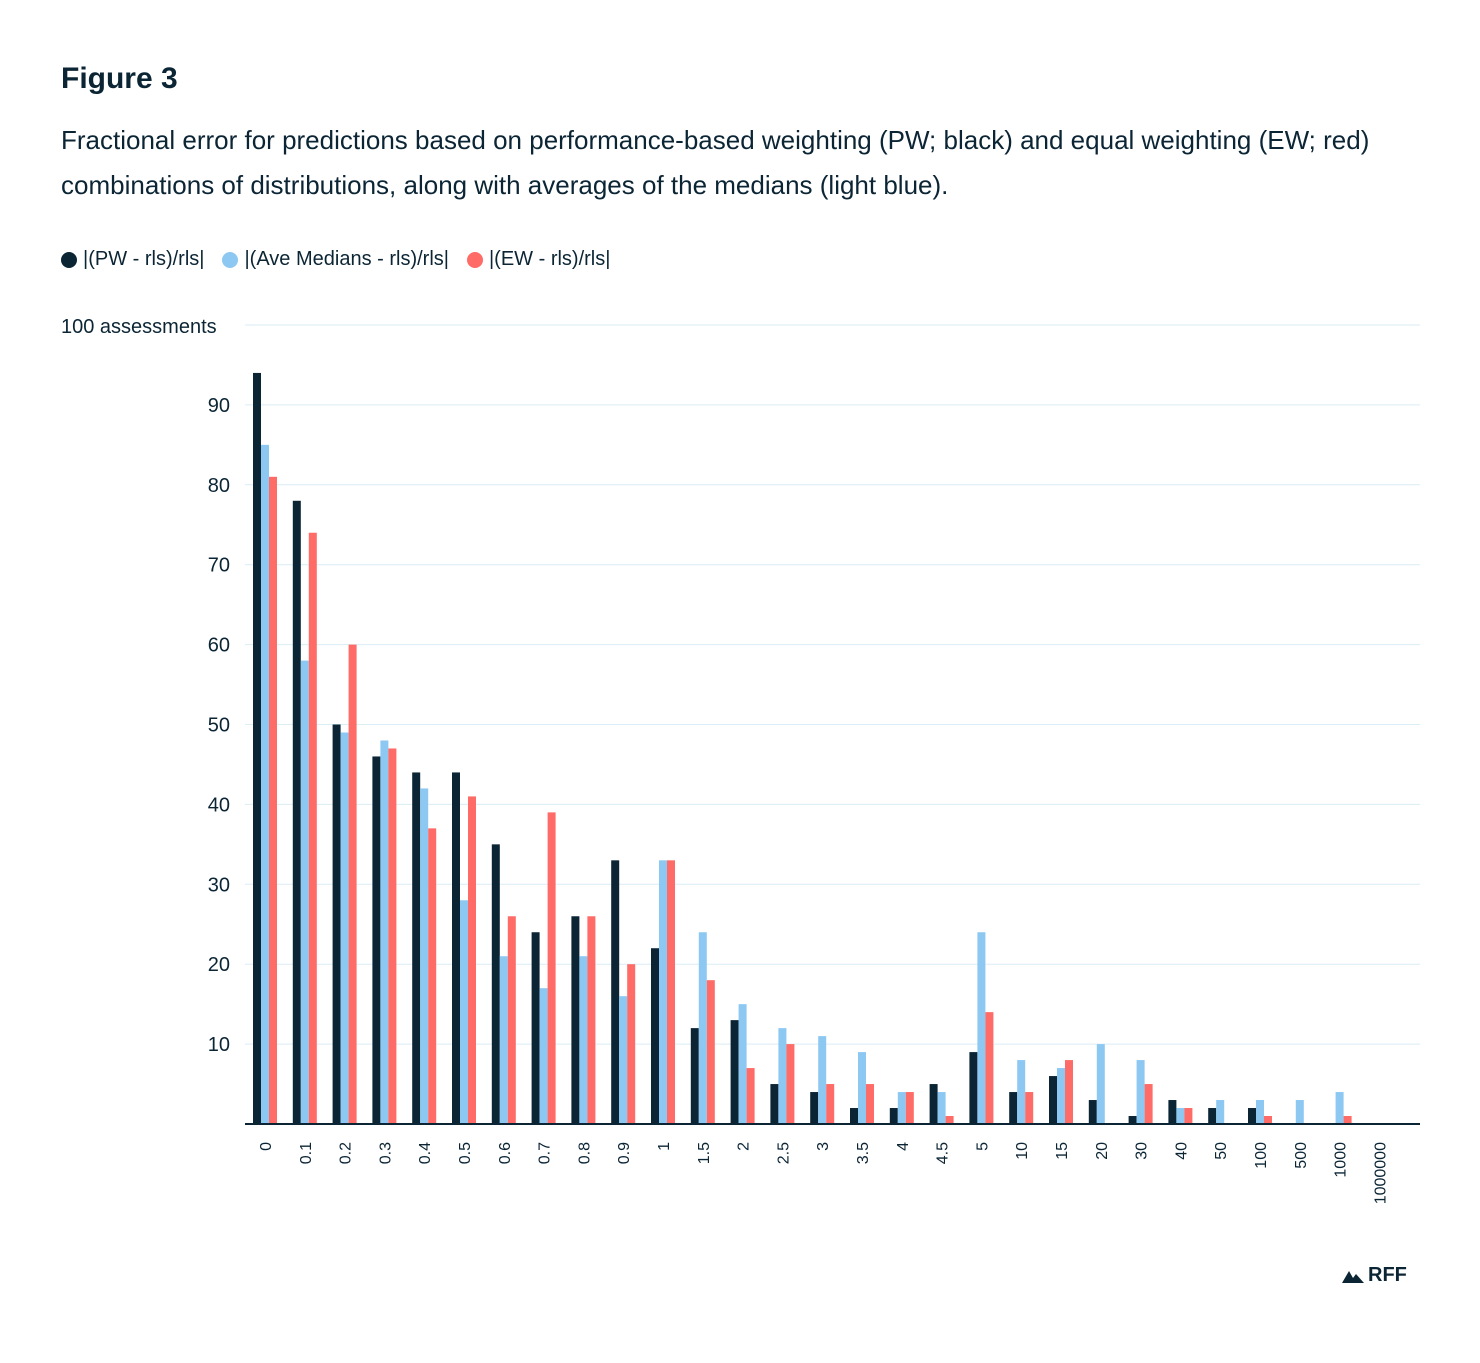 The width and height of the screenshot is (1480, 1363). Describe the element at coordinates (219, 566) in the screenshot. I see `y-tick-label: 70` at that location.